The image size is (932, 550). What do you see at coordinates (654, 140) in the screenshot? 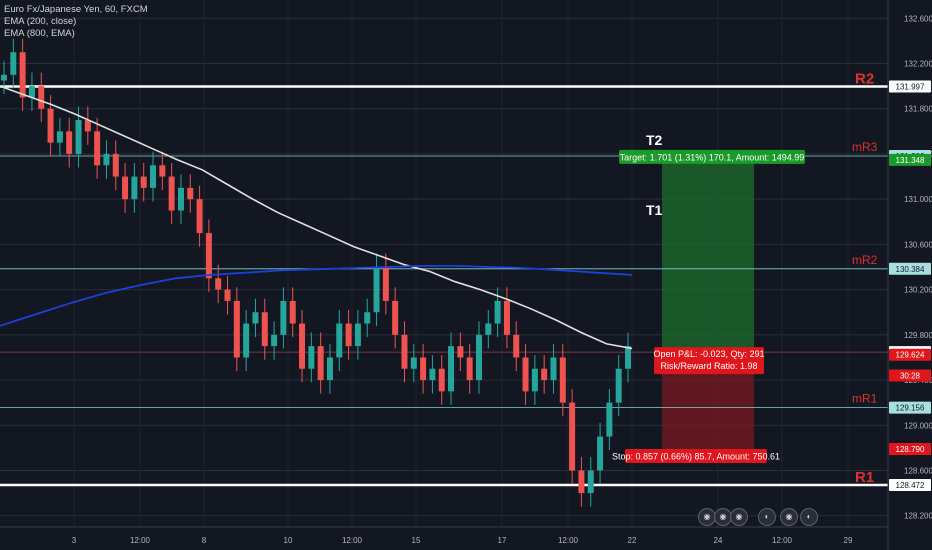
I see `annotation-T2: T2` at bounding box center [654, 140].